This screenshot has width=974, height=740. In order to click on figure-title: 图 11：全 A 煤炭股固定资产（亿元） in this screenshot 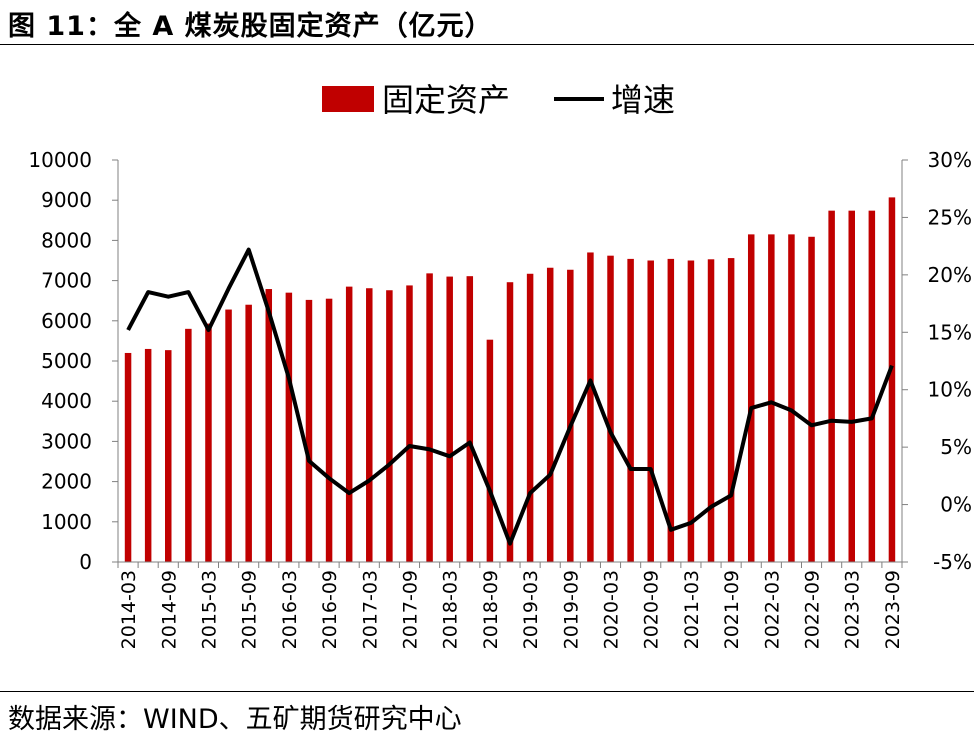, I will do `click(250, 26)`.